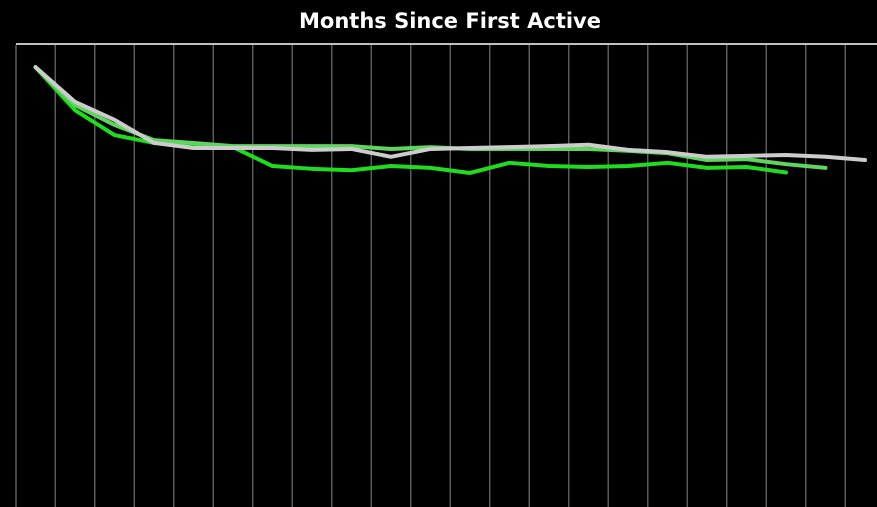 This screenshot has height=507, width=877. I want to click on chart-title: Months Since First Active, so click(450, 21).